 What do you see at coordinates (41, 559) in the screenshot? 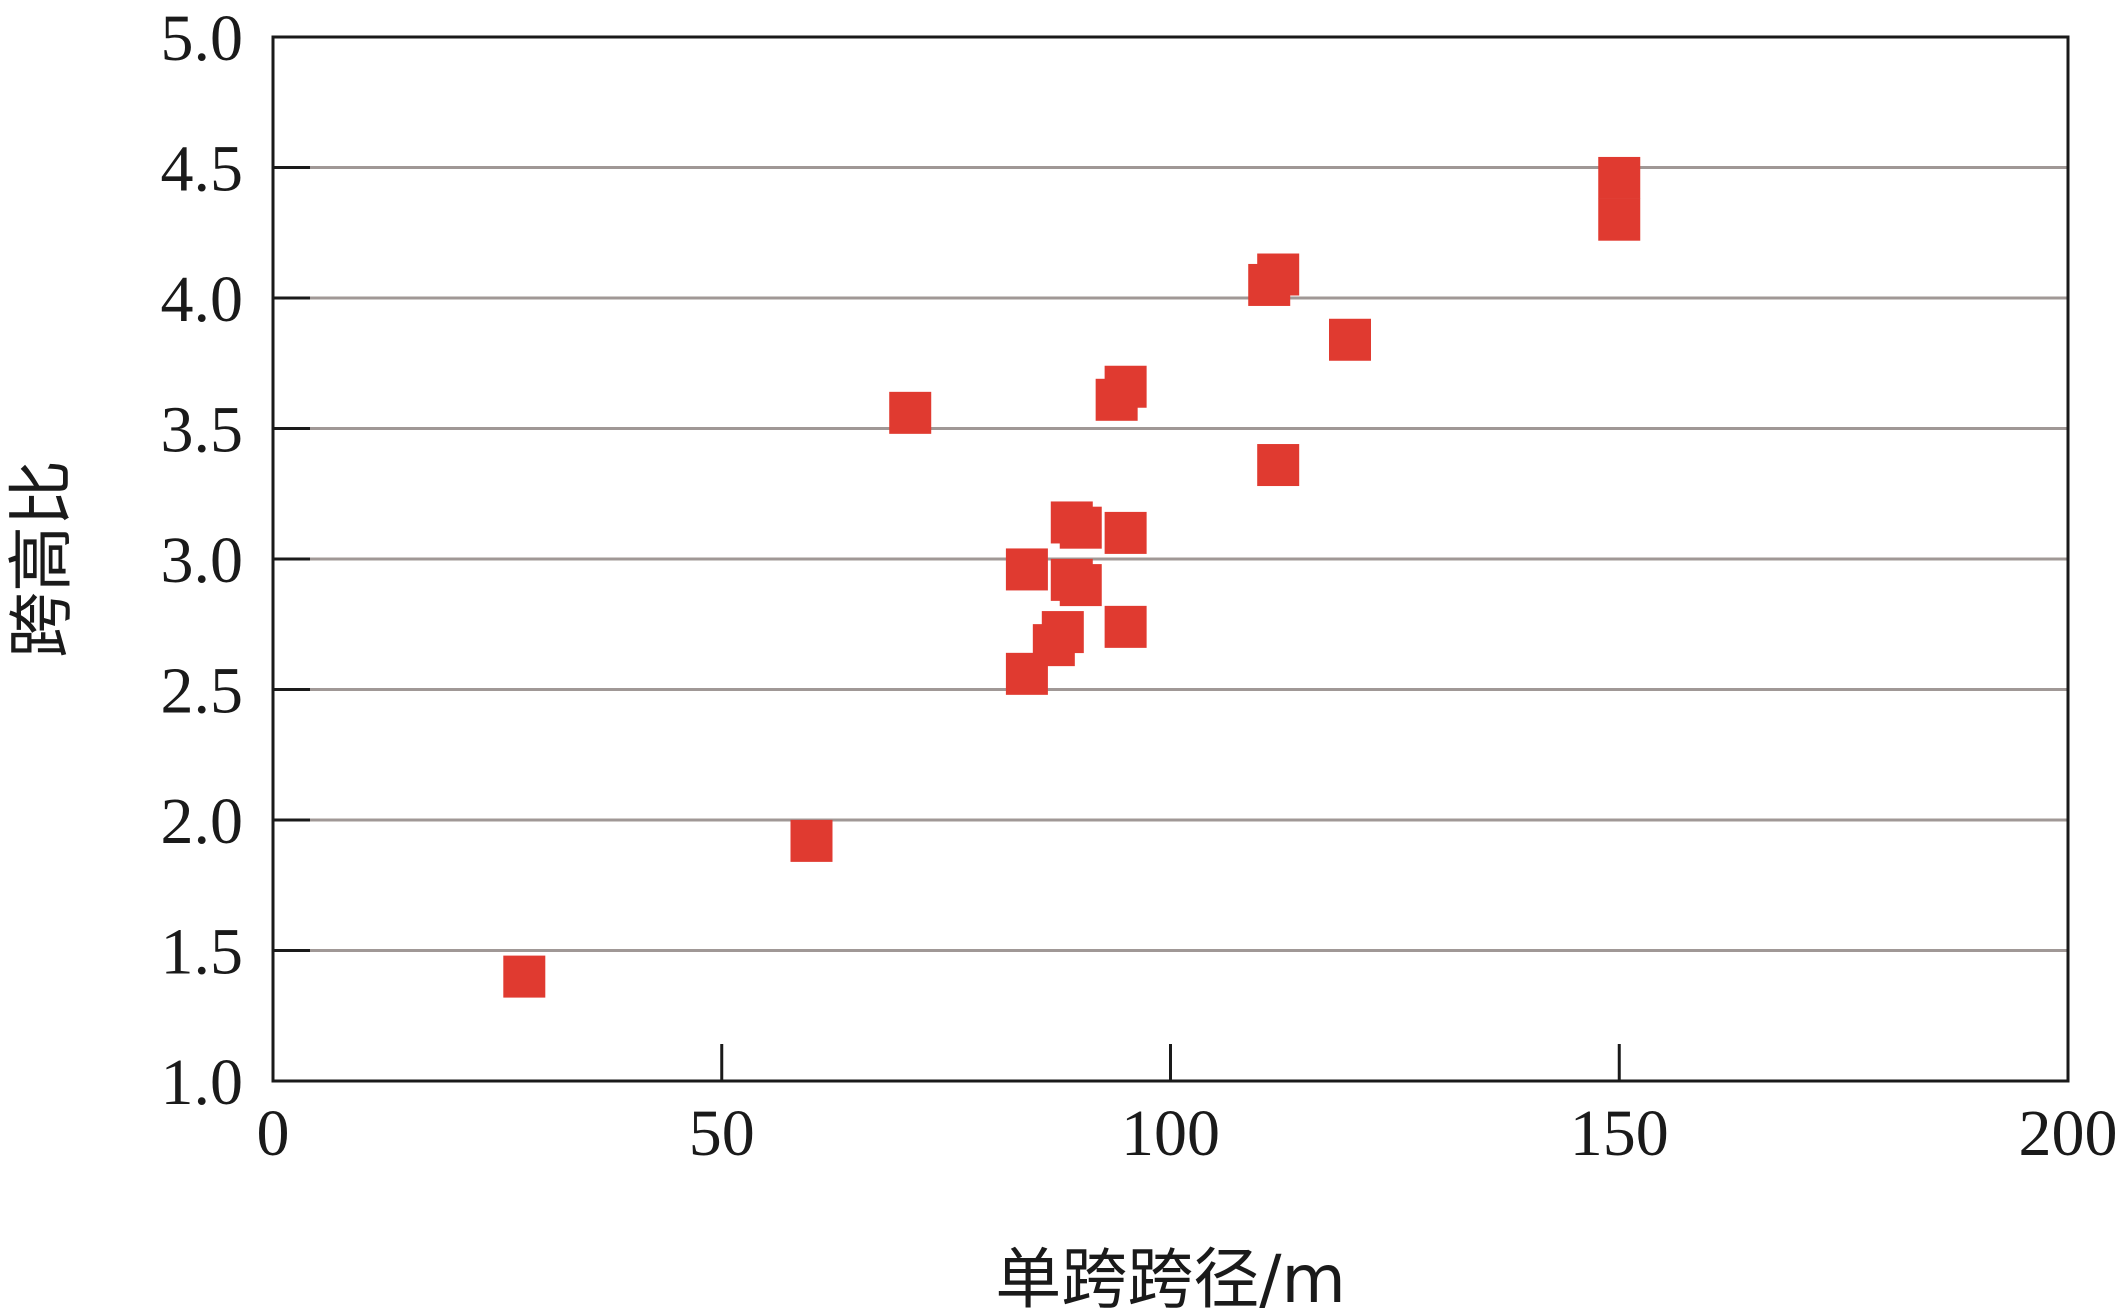
I see `y-axis-title: 跨高比` at bounding box center [41, 559].